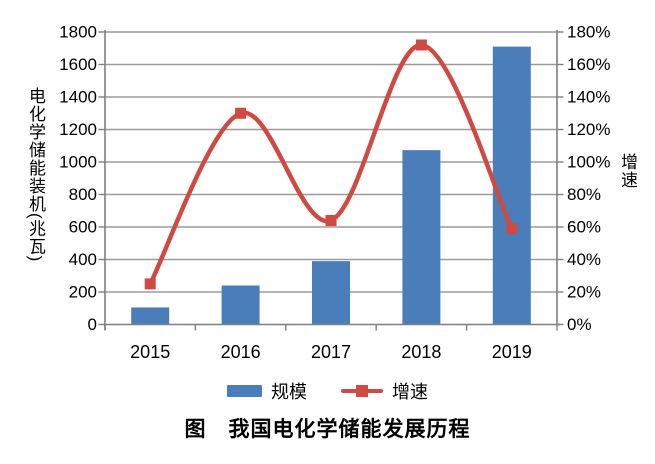  I want to click on right-tick-label-160: 160%, so click(588, 64).